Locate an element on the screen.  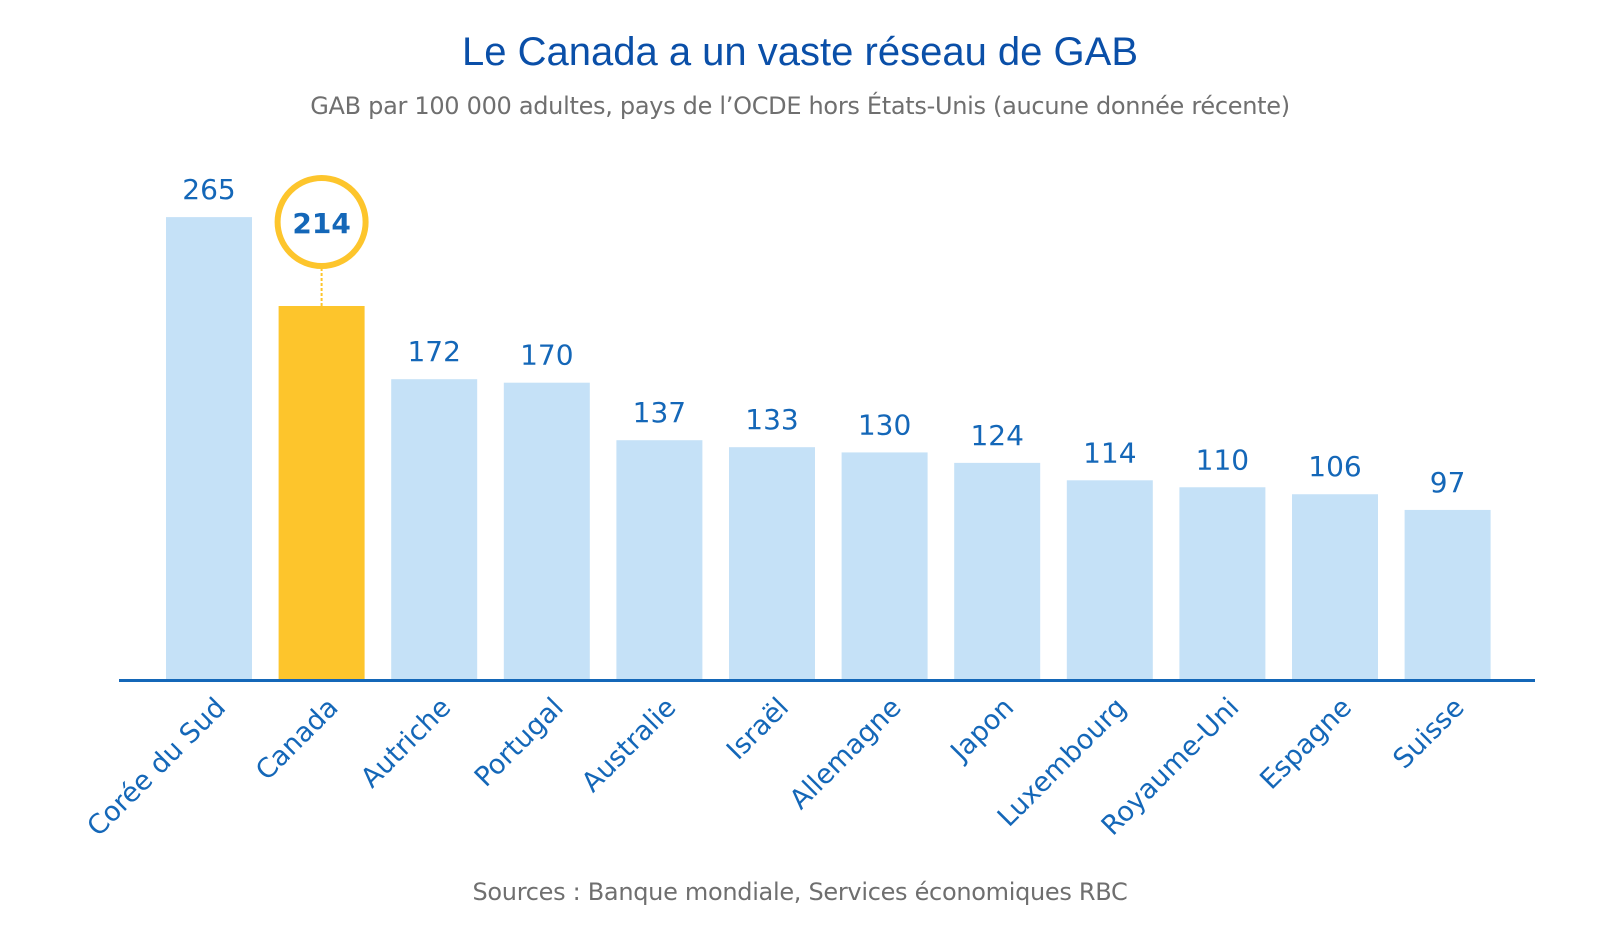
category-label-australie: Australie is located at coordinates (629, 745).